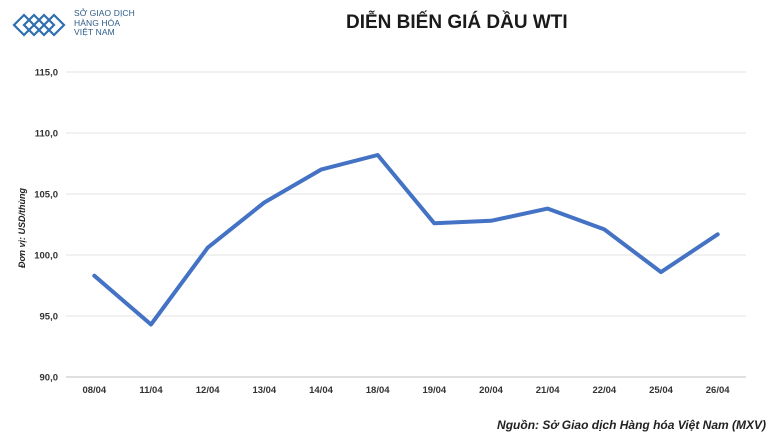 This screenshot has width=780, height=438. Describe the element at coordinates (46, 134) in the screenshot. I see `y-tick-label: 110,0` at that location.